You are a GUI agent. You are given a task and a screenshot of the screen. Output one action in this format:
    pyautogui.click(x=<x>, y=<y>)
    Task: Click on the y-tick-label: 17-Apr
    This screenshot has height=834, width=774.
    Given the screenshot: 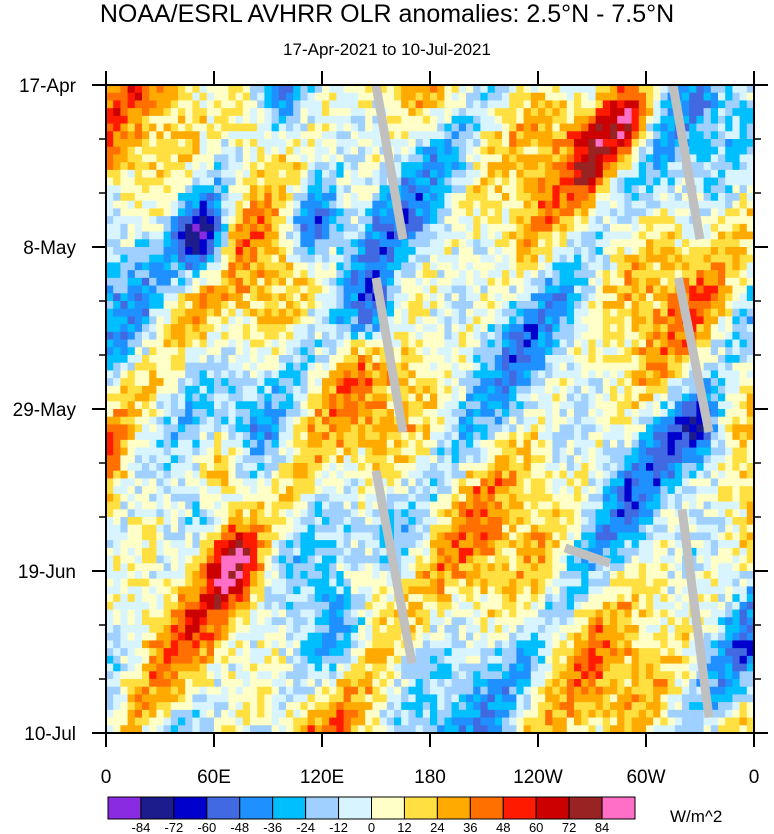 What is the action you would take?
    pyautogui.click(x=48, y=86)
    